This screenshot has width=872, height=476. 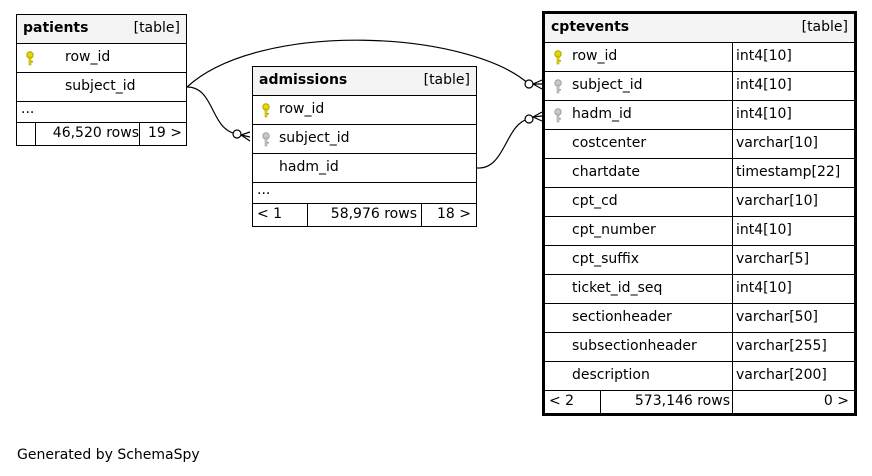 What do you see at coordinates (773, 259) in the screenshot?
I see `column-type: varchar[5]` at bounding box center [773, 259].